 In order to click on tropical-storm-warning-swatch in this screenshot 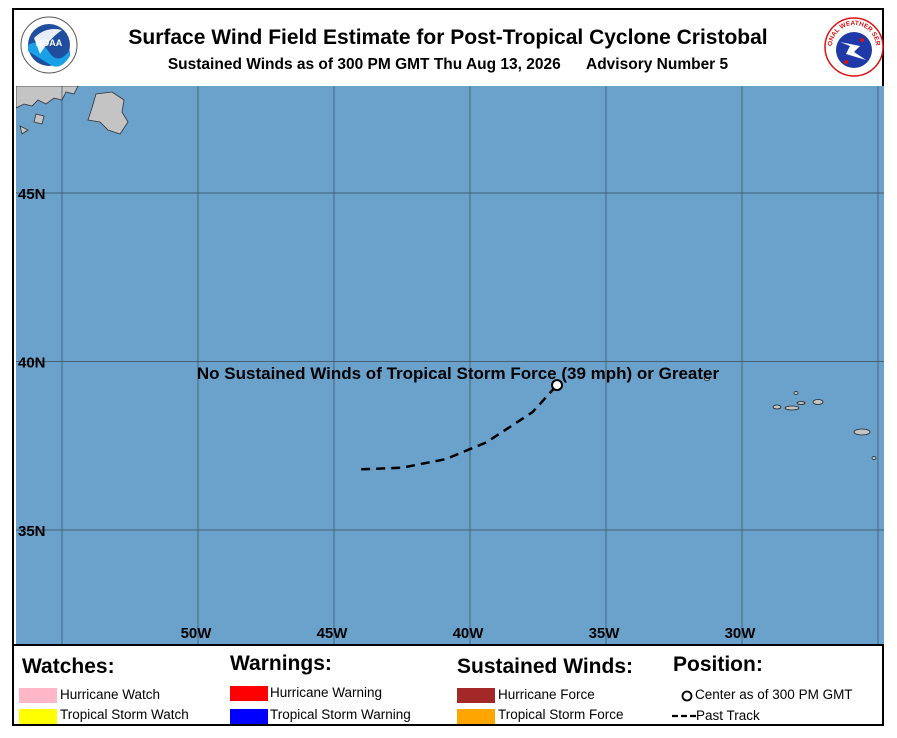, I will do `click(249, 716)`.